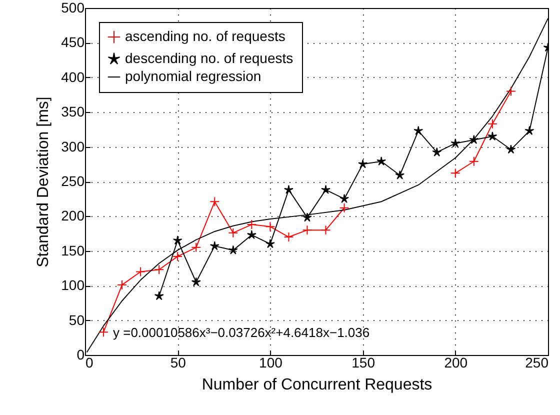 The height and width of the screenshot is (415, 560). I want to click on y-tick-label: 450, so click(73, 42).